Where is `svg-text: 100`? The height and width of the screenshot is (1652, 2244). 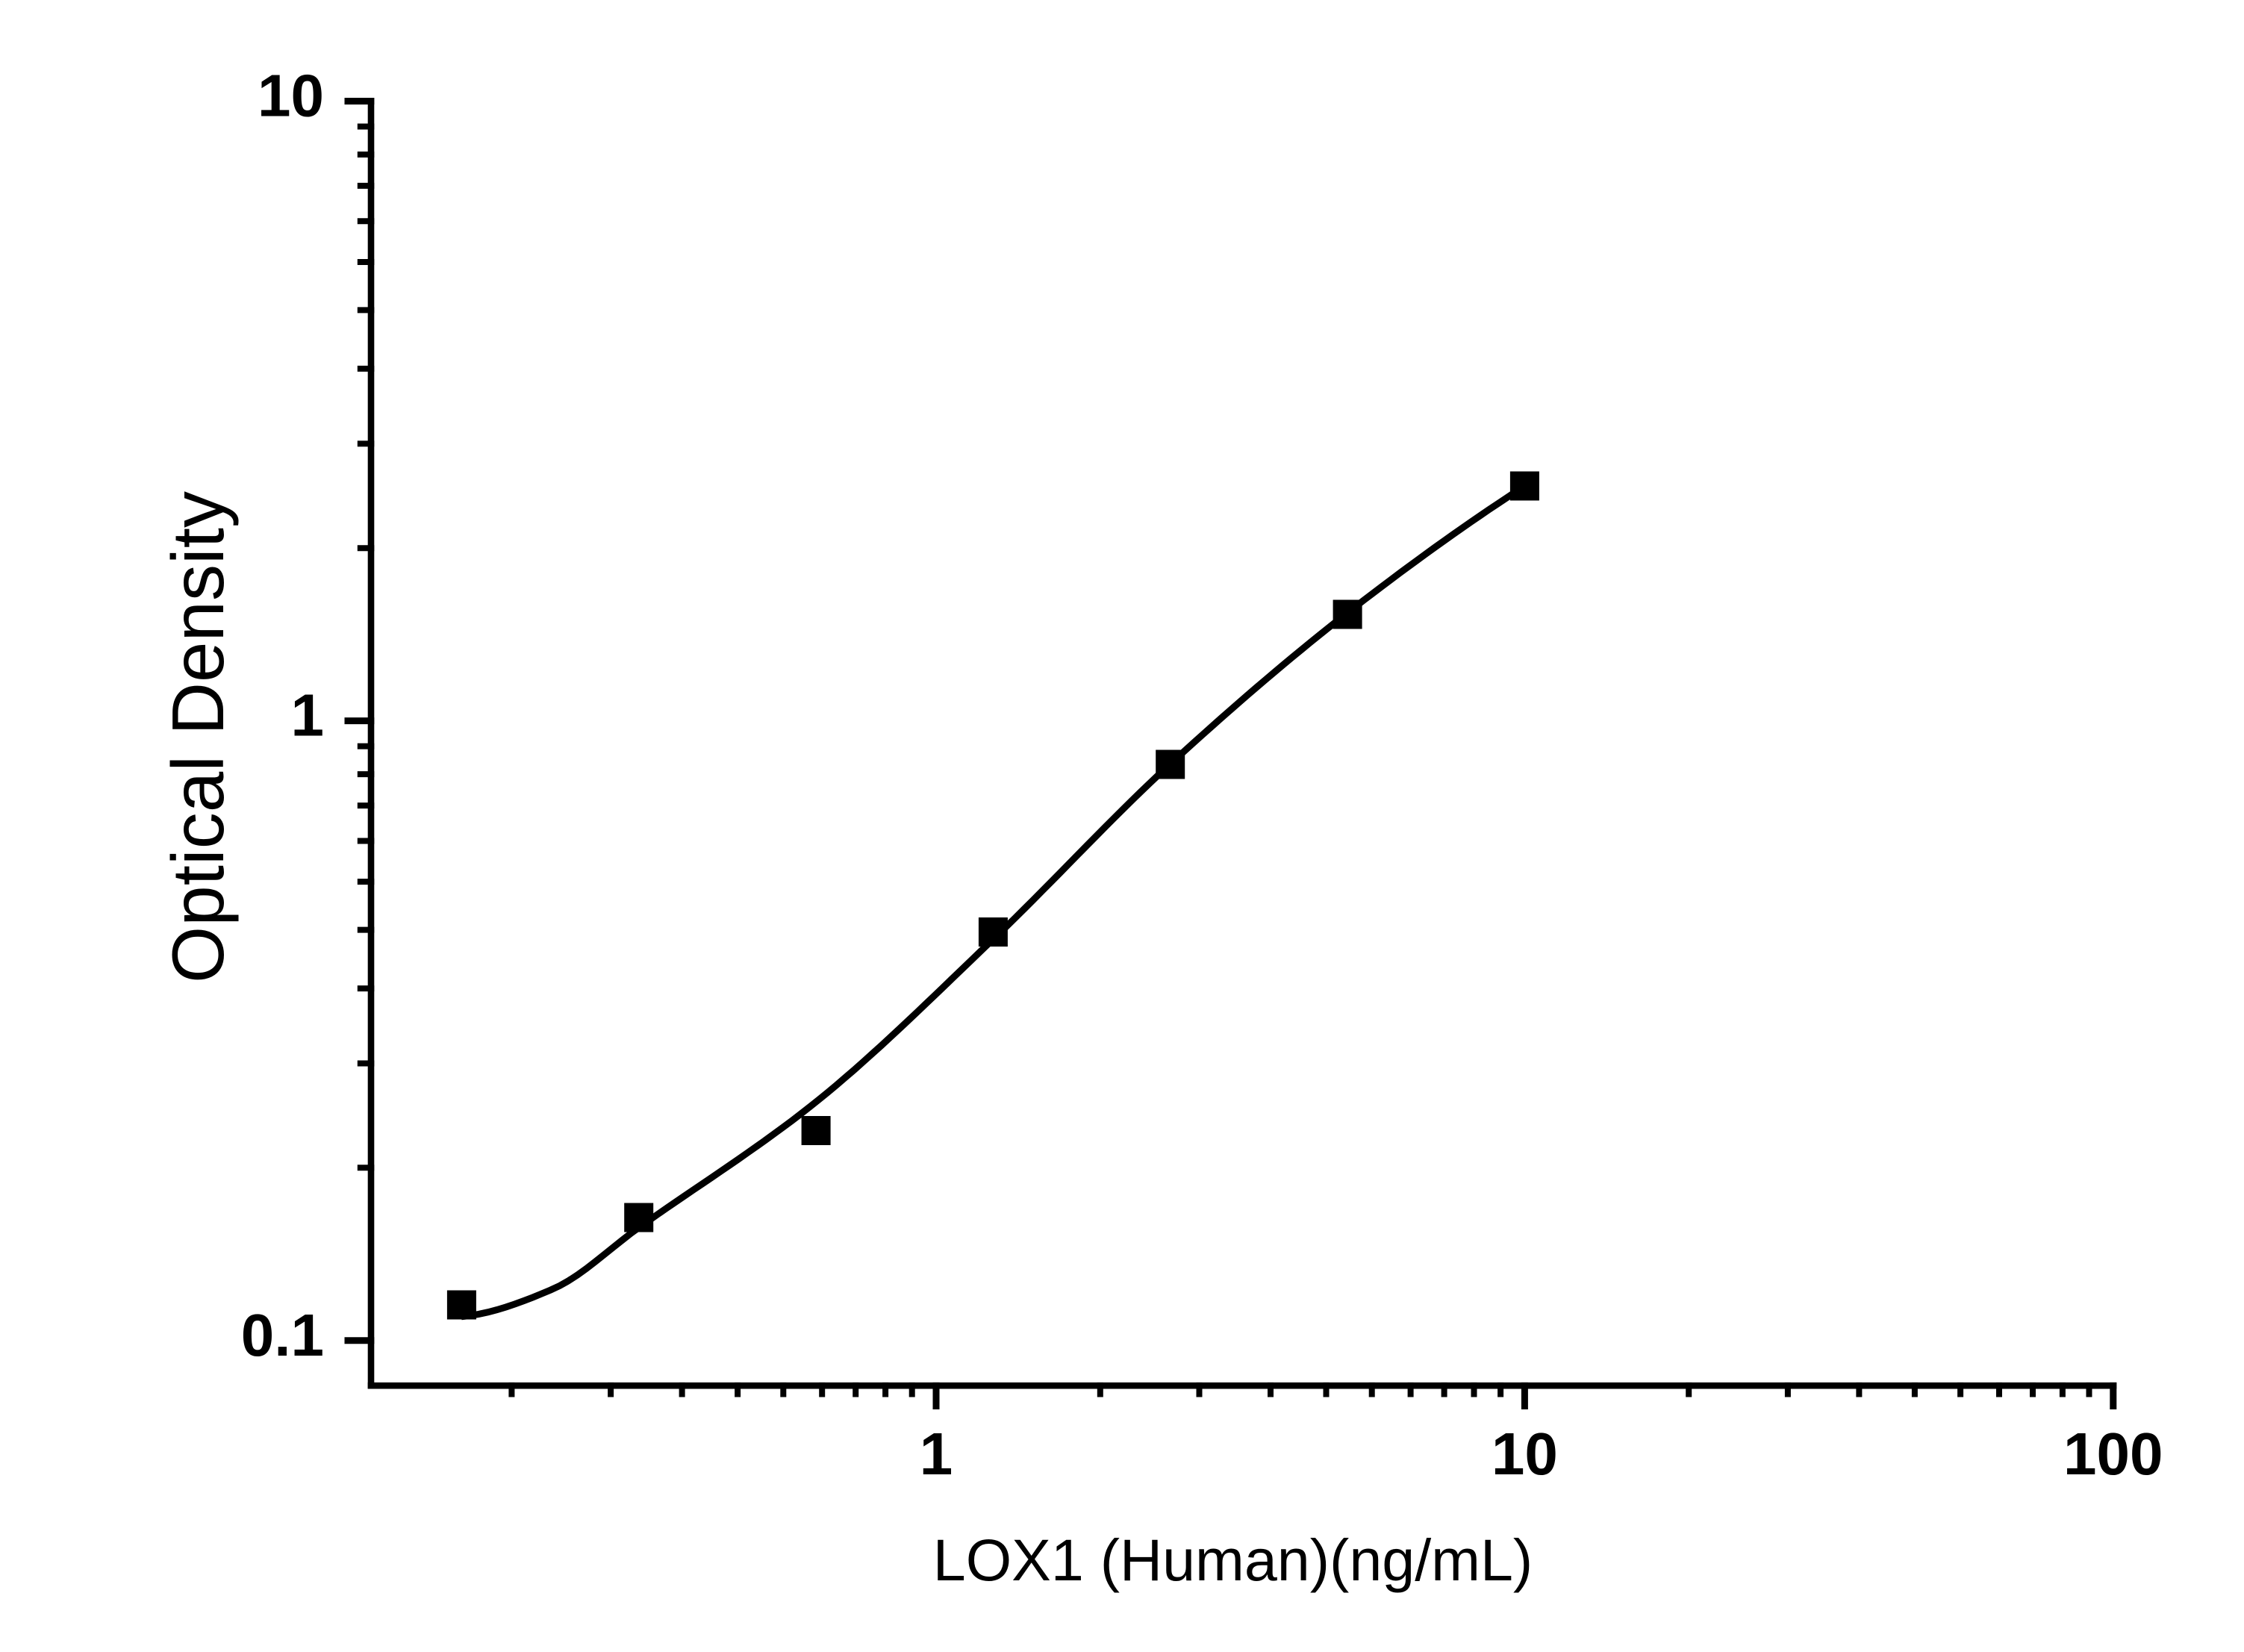
svg-text: 100 is located at coordinates (2113, 1454).